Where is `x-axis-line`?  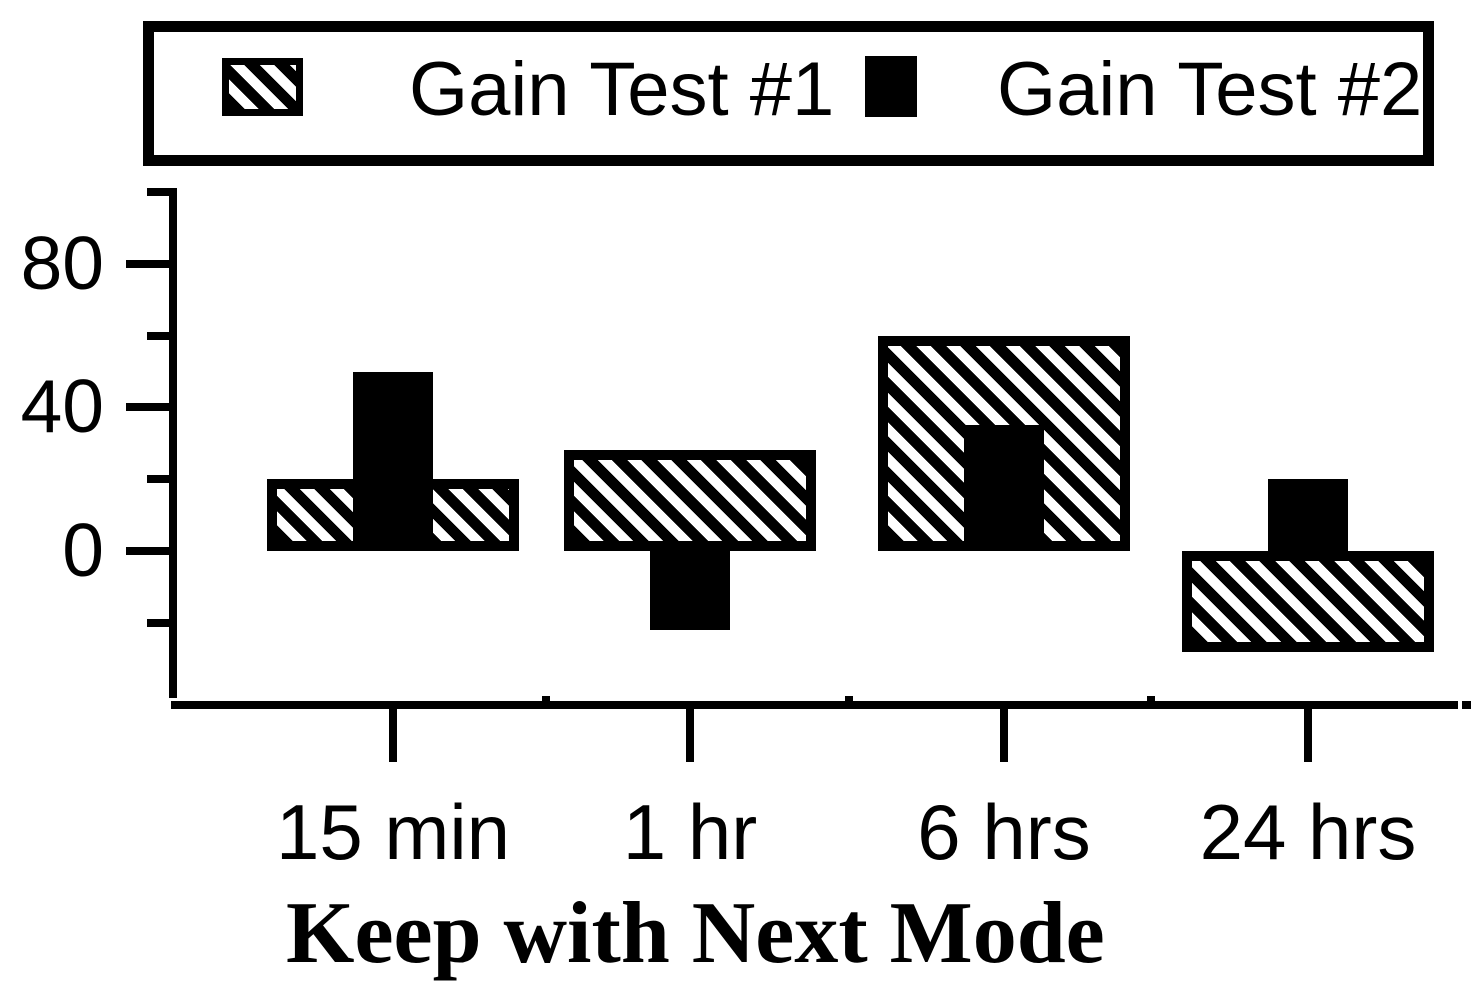
x-axis-line is located at coordinates (814, 705).